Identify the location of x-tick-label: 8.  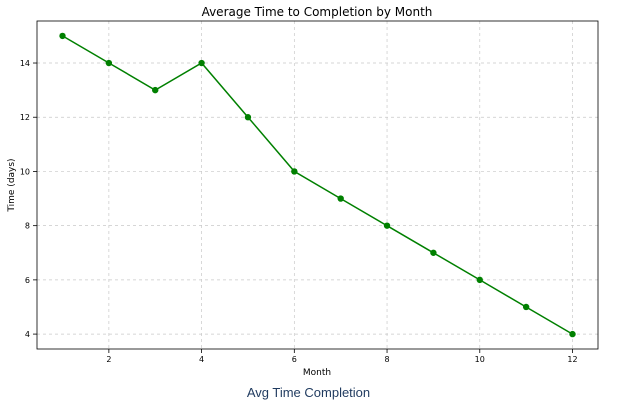
(386, 359).